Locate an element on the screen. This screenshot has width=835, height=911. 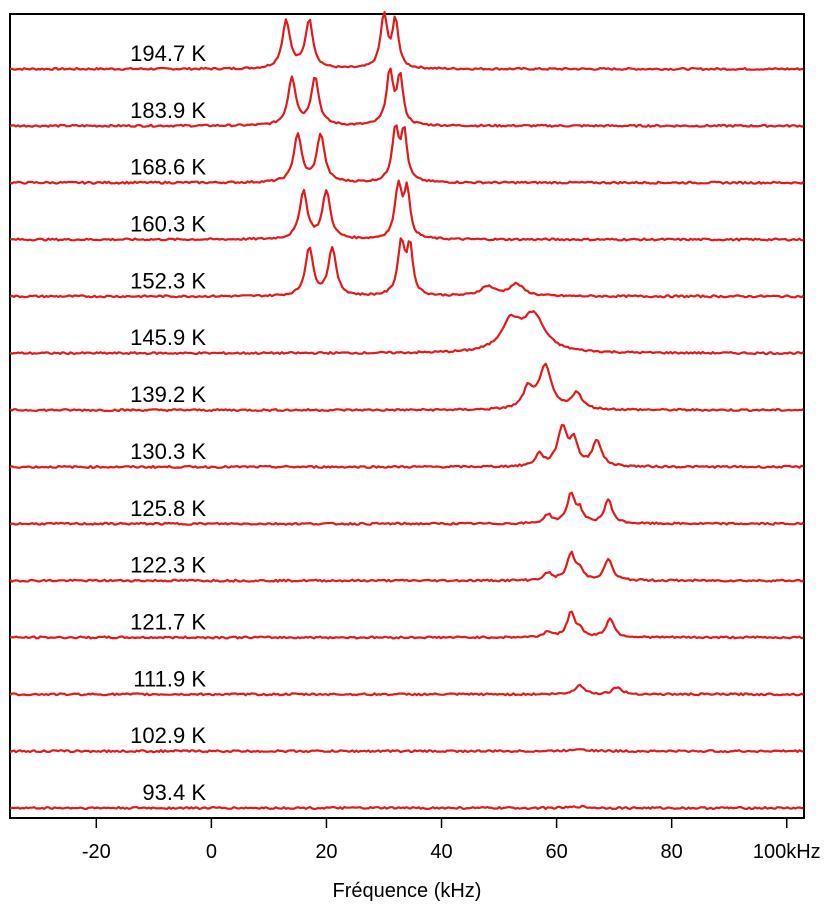
x-tick-label: 0 is located at coordinates (211, 852).